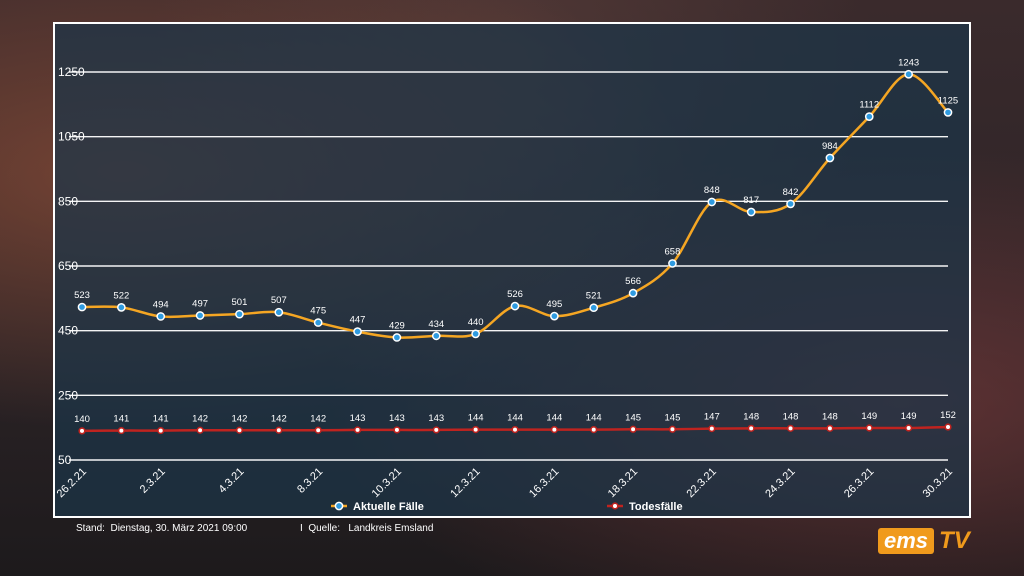  I want to click on x-tick-label: 26.2.21, so click(72, 483).